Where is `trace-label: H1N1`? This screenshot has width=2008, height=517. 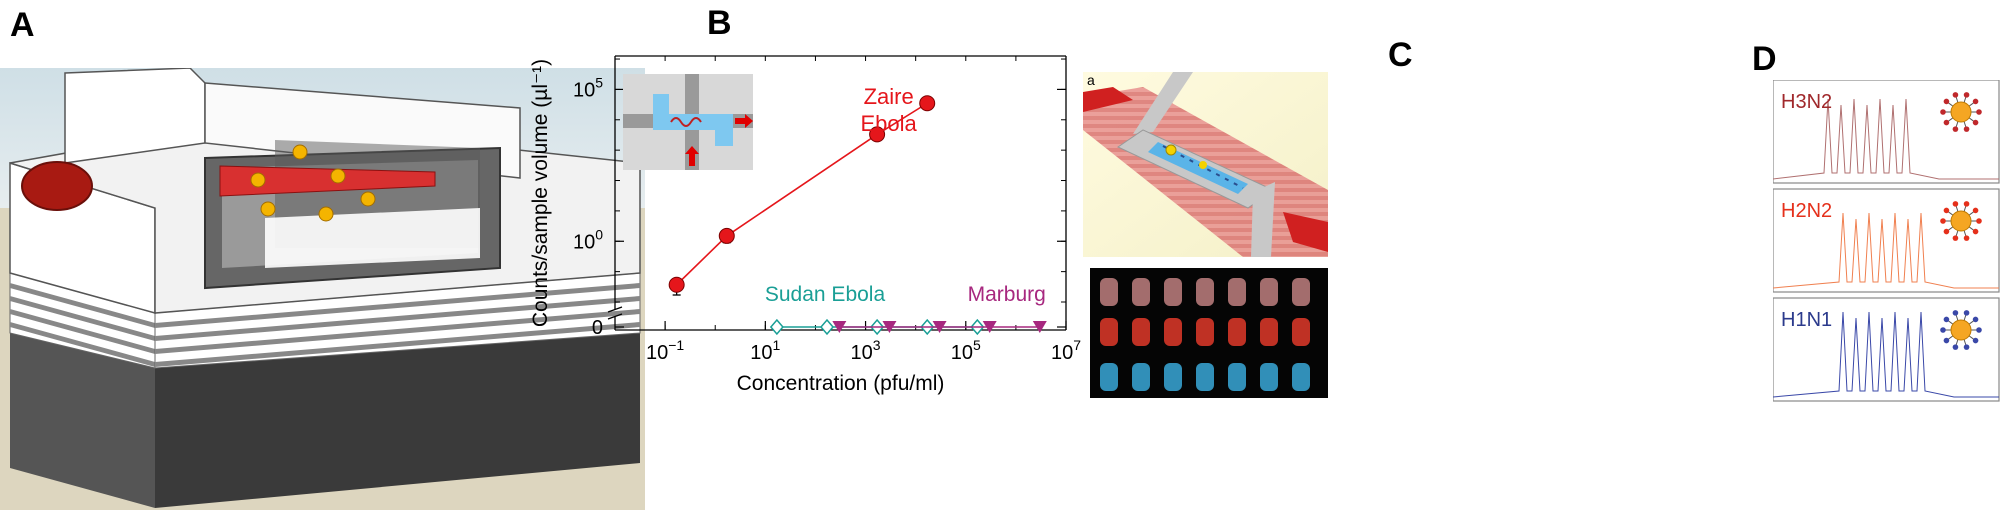
trace-label: H1N1 is located at coordinates (1806, 320).